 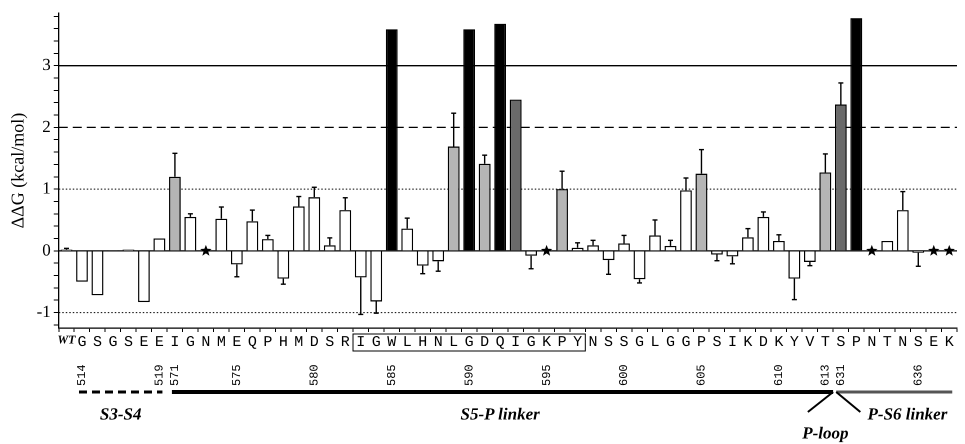 What do you see at coordinates (43, 312) in the screenshot?
I see `y-tick-label: -1` at bounding box center [43, 312].